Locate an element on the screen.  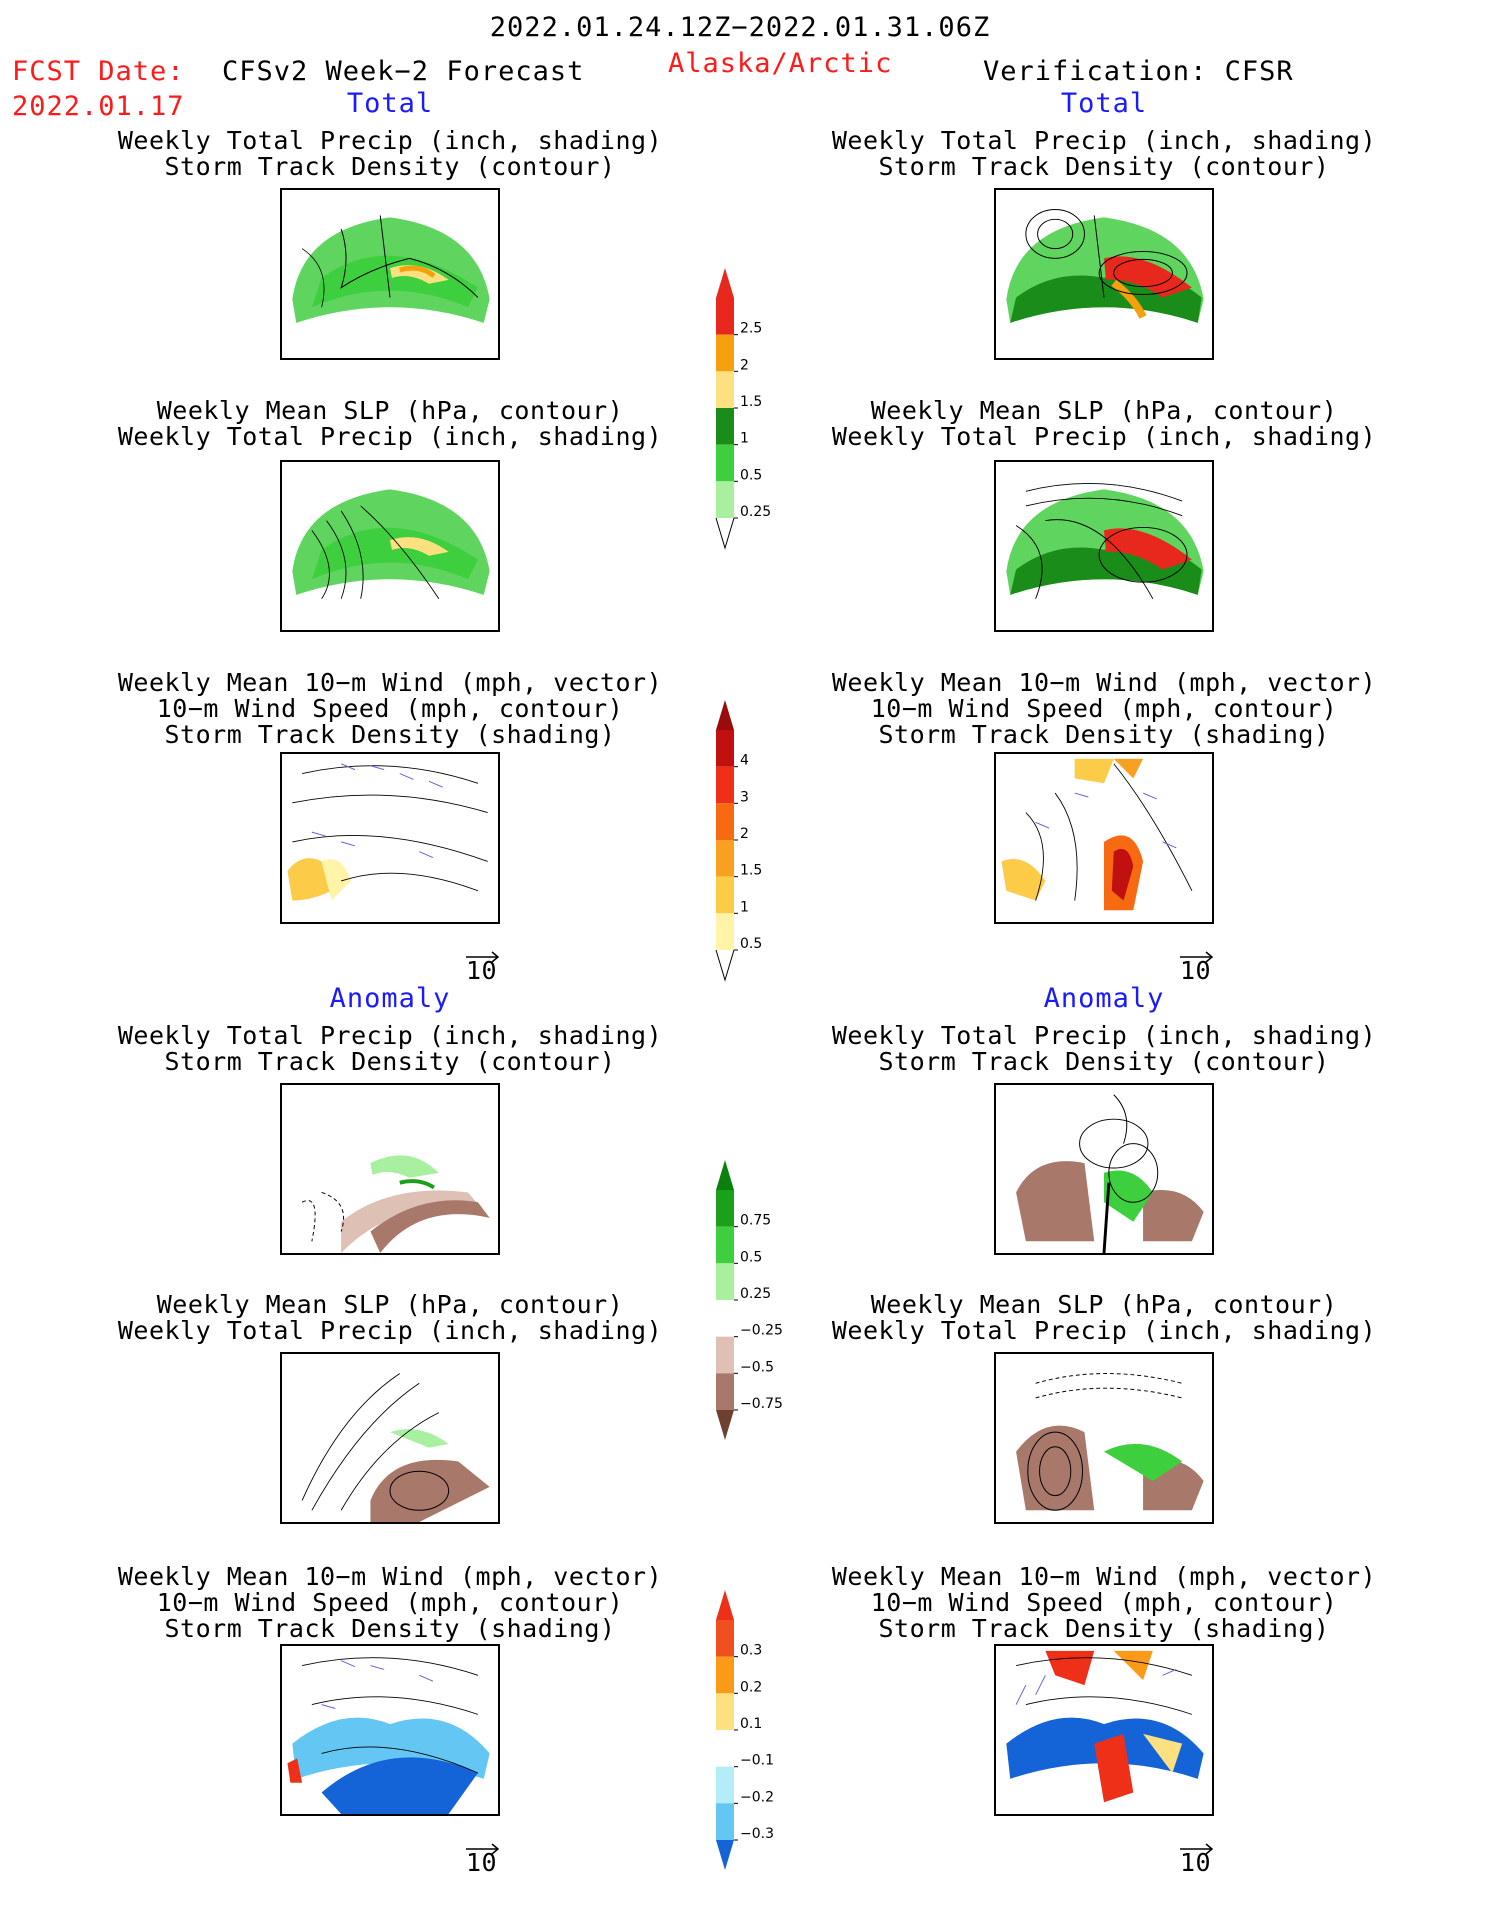
total-storm-density-label: 1.5 is located at coordinates (751, 871).